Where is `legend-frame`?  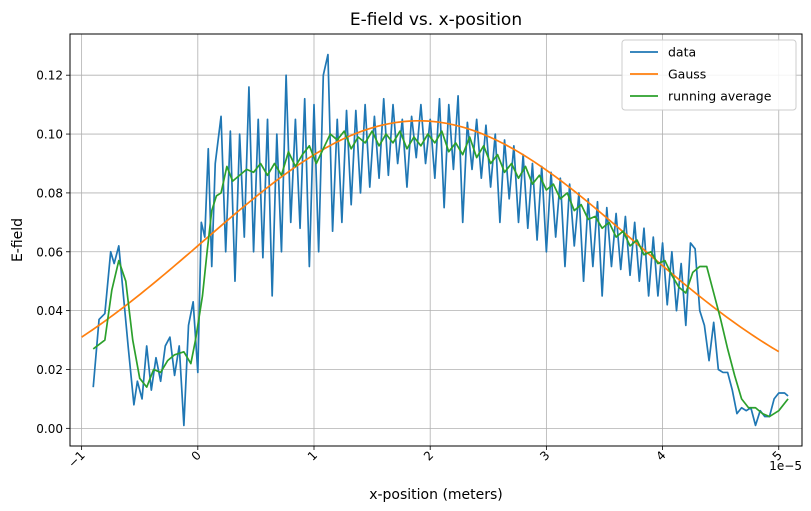
legend-frame is located at coordinates (709, 75).